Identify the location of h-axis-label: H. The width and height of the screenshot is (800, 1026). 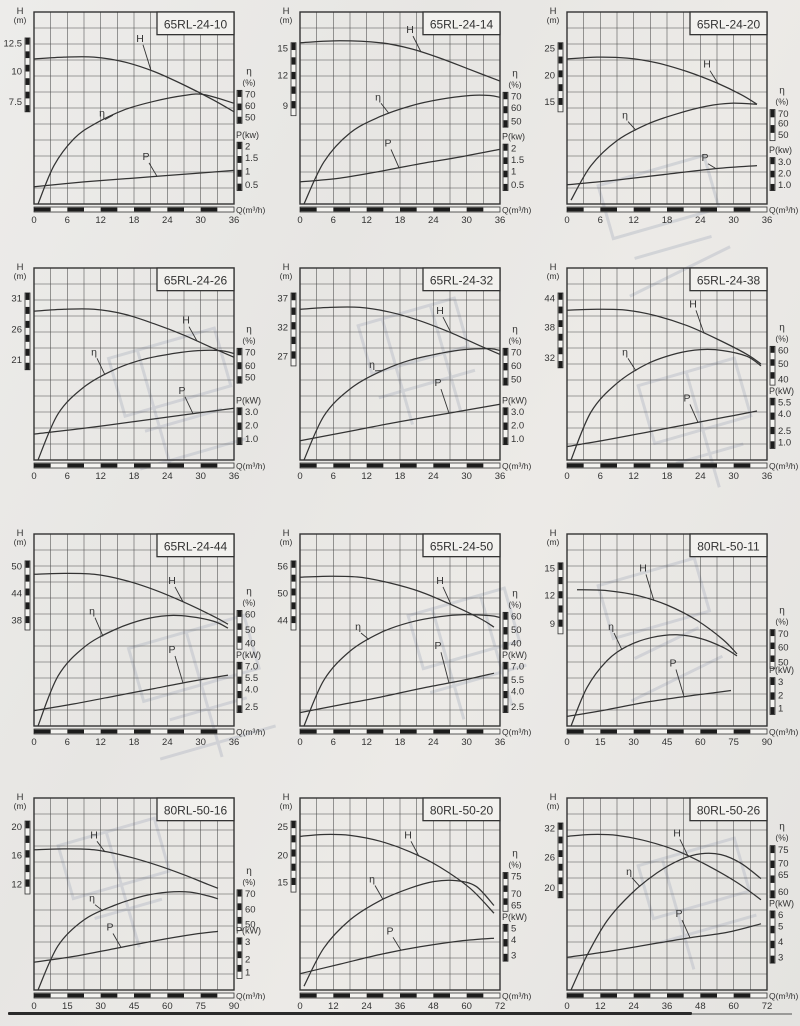
(553, 533).